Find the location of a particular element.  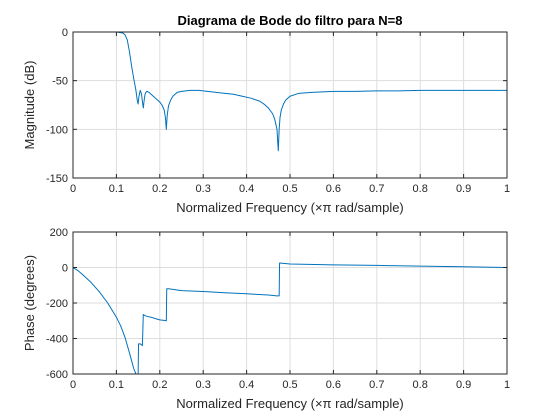

phase-x-tick-label: 0.6 is located at coordinates (333, 385).